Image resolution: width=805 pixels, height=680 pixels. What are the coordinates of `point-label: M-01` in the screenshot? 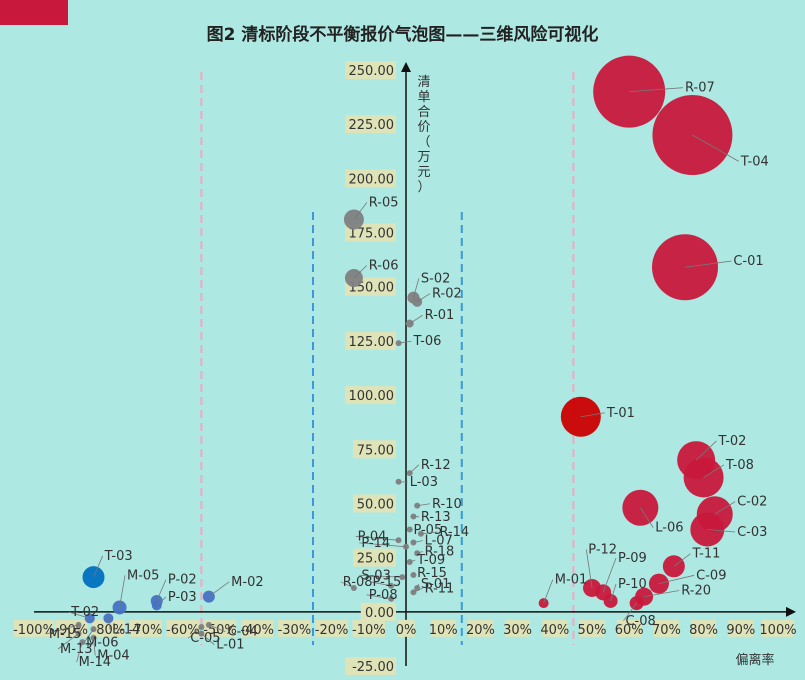 It's located at (571, 580).